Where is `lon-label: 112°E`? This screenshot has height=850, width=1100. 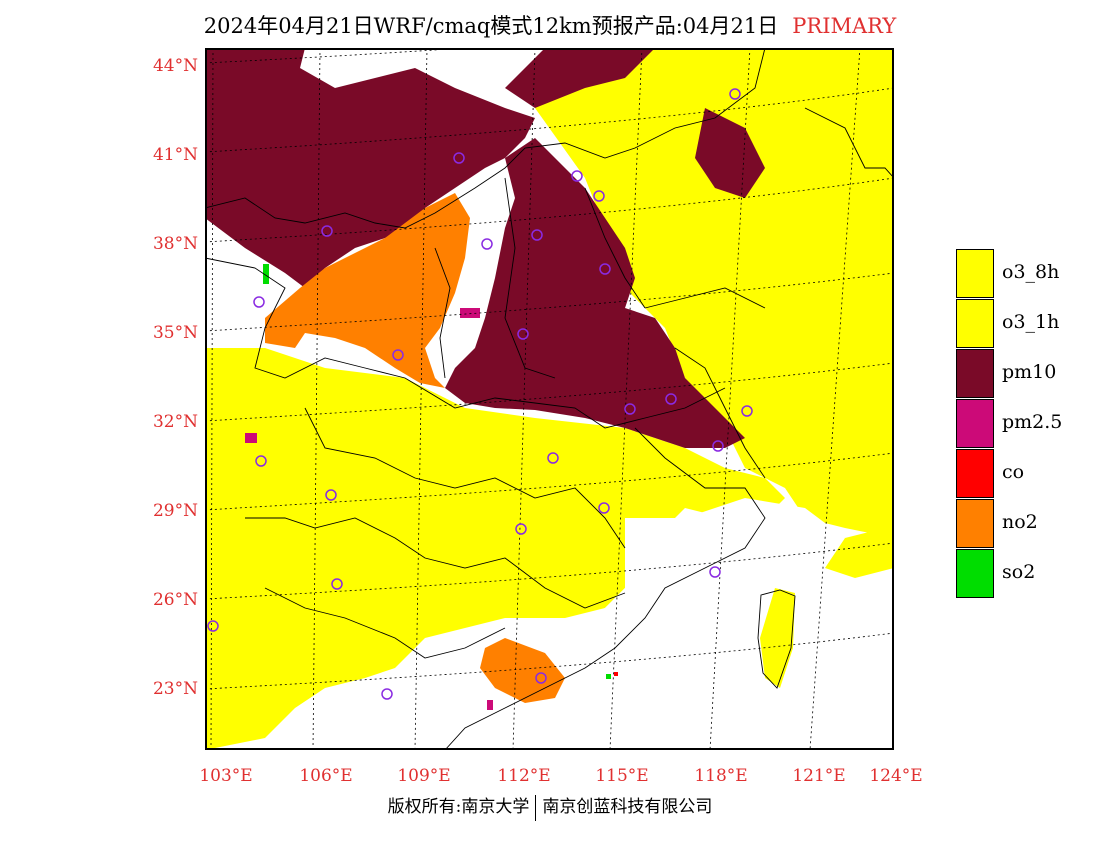 lon-label: 112°E is located at coordinates (524, 776).